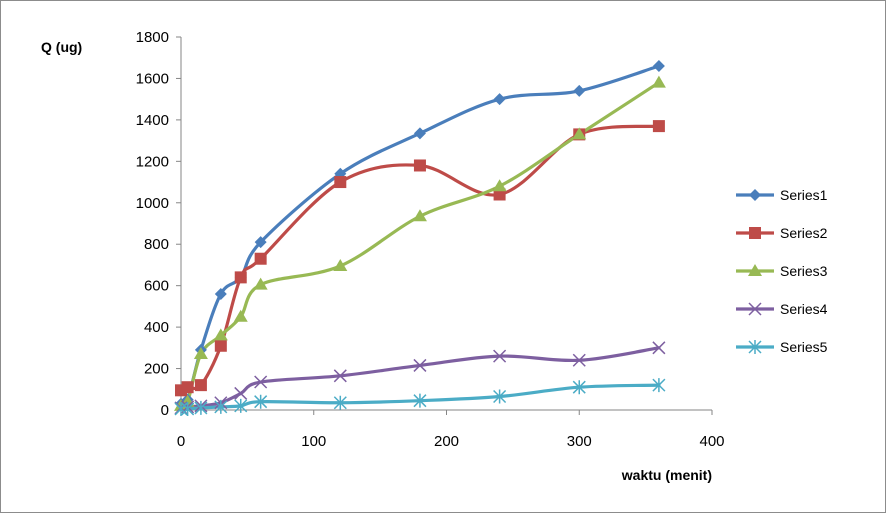 Image resolution: width=886 pixels, height=514 pixels. What do you see at coordinates (313, 441) in the screenshot?
I see `x-tick-label: 100` at bounding box center [313, 441].